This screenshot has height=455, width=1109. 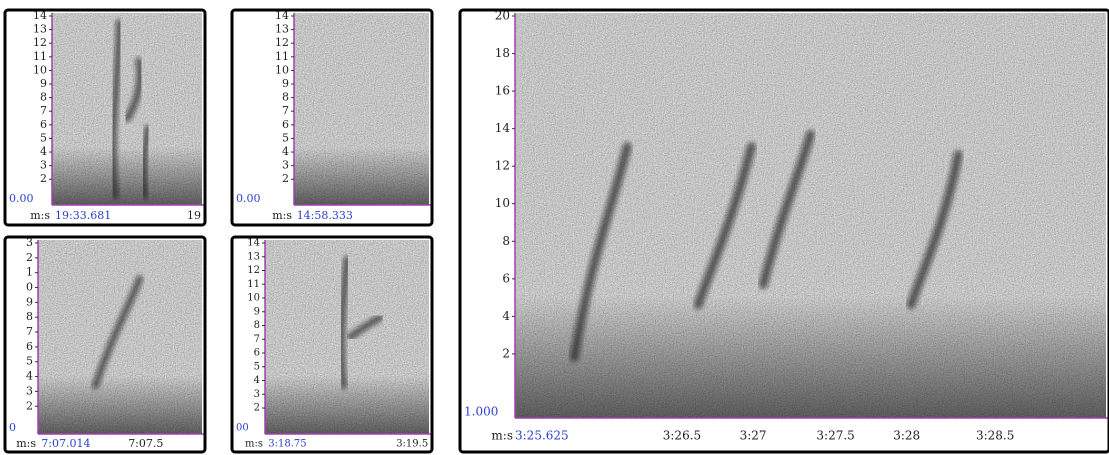 I want to click on x-tick-label: 19:33.681, so click(x=83, y=215).